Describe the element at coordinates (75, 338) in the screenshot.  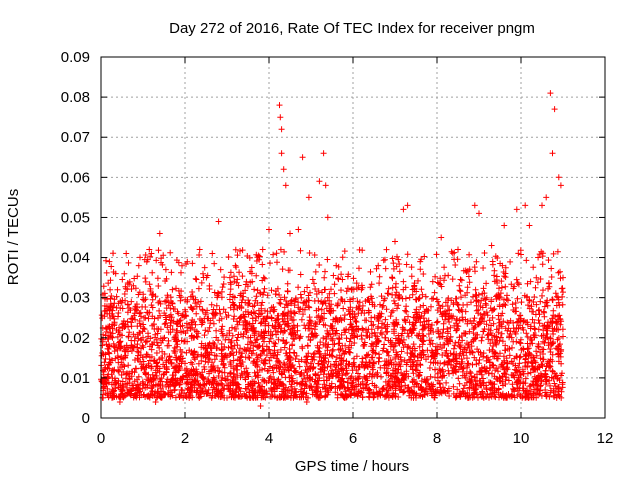
I see `y-tick-label: 0.02` at that location.